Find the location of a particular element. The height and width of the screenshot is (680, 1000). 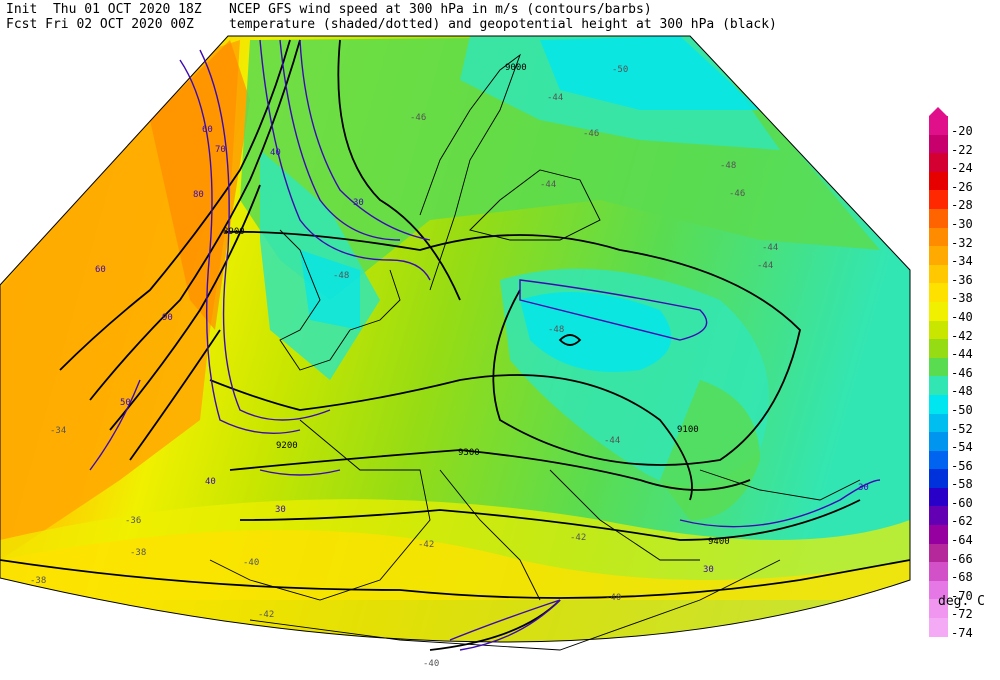

legend-entry: -72 is located at coordinates (964, 610).